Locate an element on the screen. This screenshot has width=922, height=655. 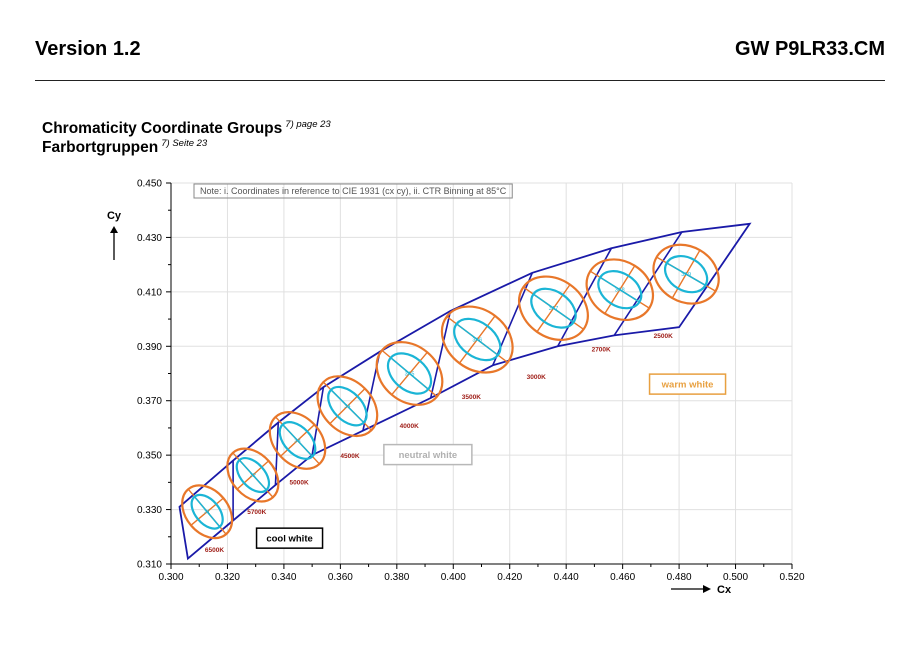
section-title-en-ref: 7) page 23 is located at coordinates (308, 124).